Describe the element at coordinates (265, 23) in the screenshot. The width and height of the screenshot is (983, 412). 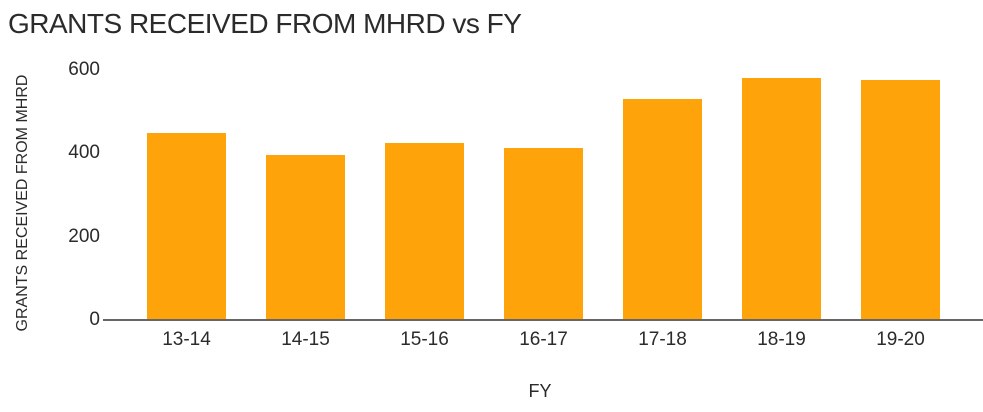
I see `chart-title: GRANTS RECEIVED FROM MHRD vs FY` at that location.